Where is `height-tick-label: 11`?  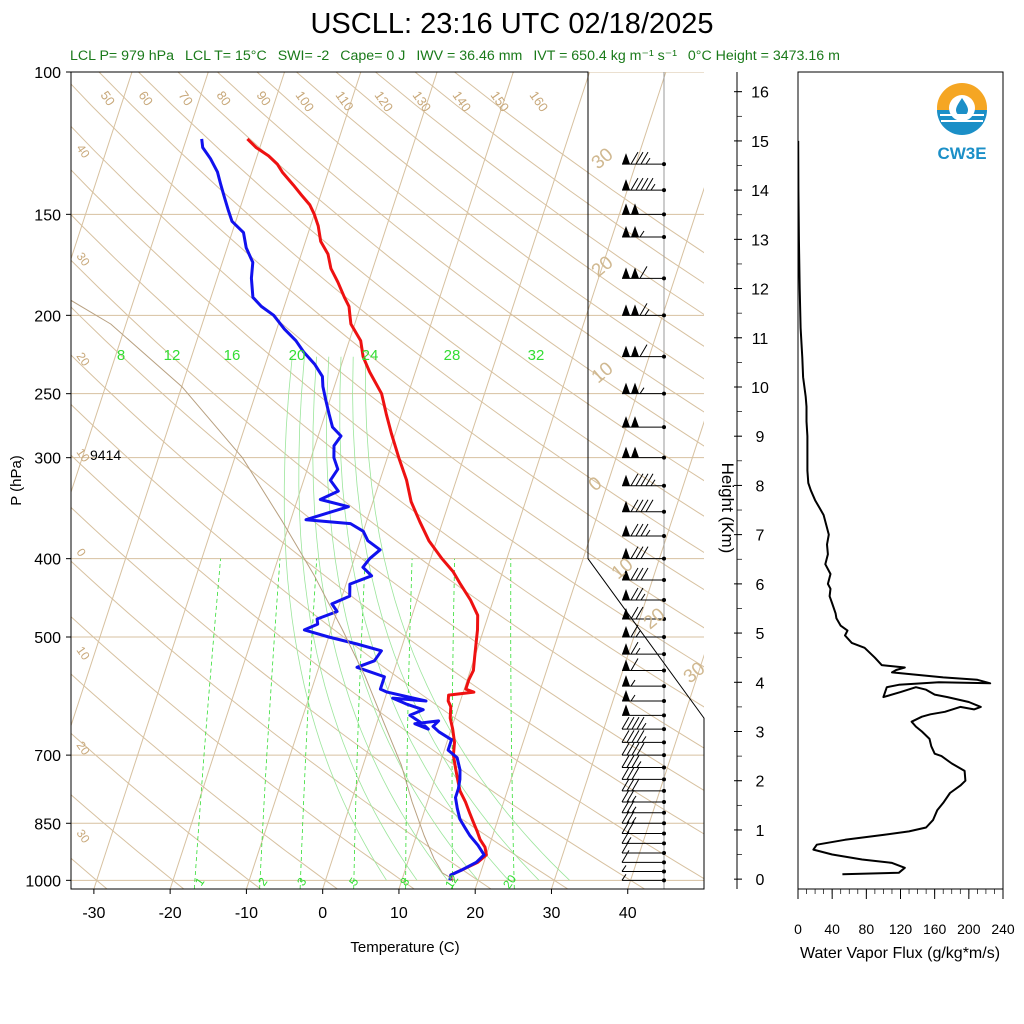 height-tick-label: 11 is located at coordinates (760, 339).